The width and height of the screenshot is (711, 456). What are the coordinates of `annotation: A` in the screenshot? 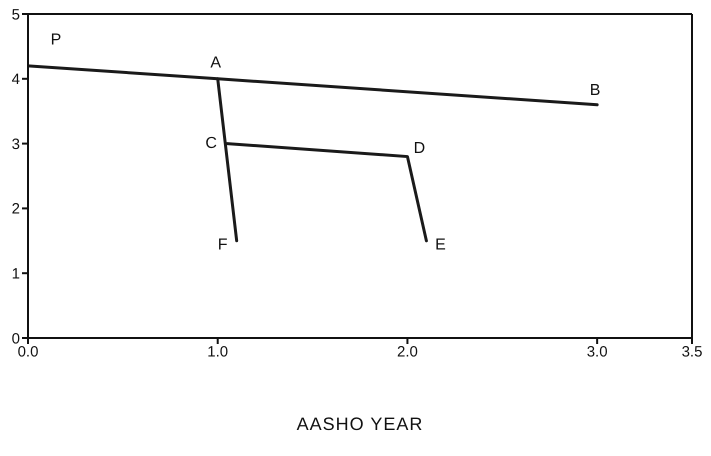 It's located at (216, 63).